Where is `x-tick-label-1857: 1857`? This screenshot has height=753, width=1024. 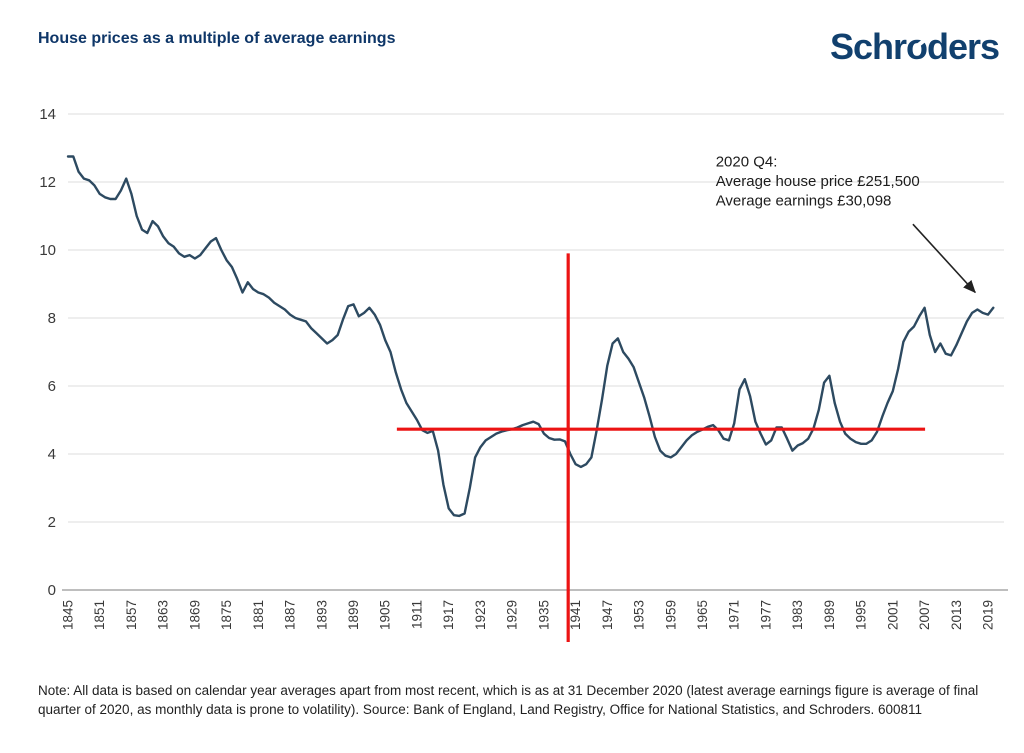
x-tick-label-1857: 1857 is located at coordinates (131, 615).